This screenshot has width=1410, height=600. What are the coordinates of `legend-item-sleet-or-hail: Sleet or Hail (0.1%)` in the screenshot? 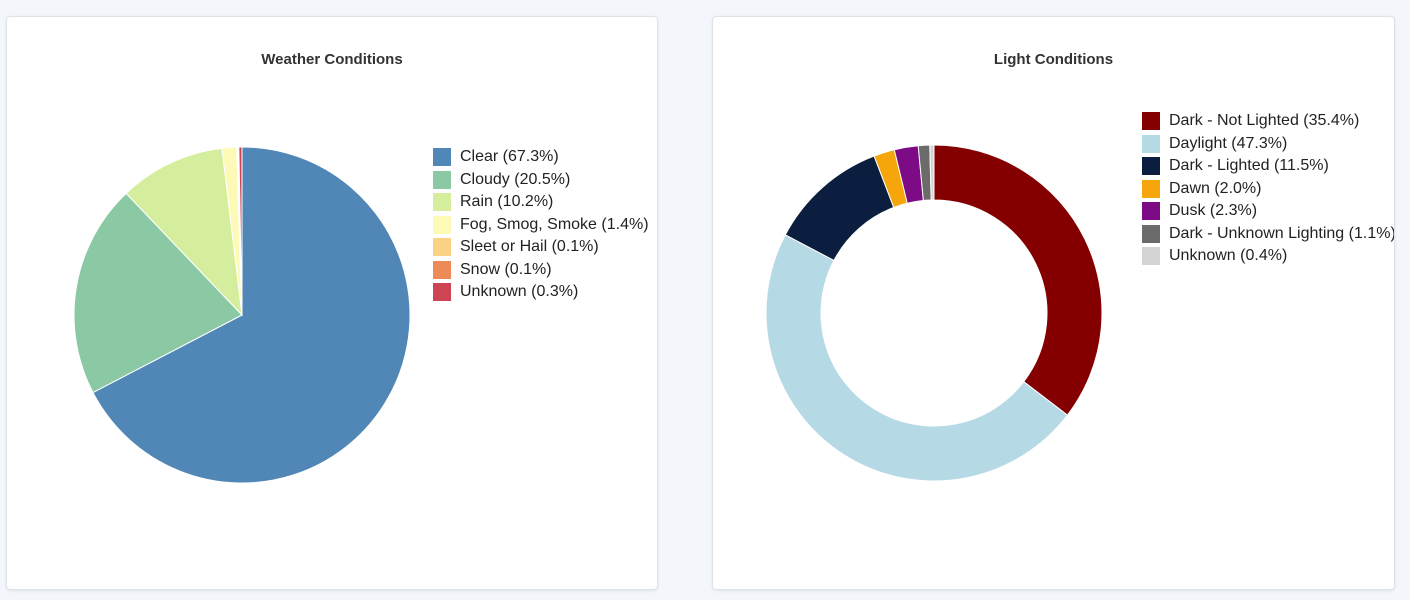 It's located at (541, 247).